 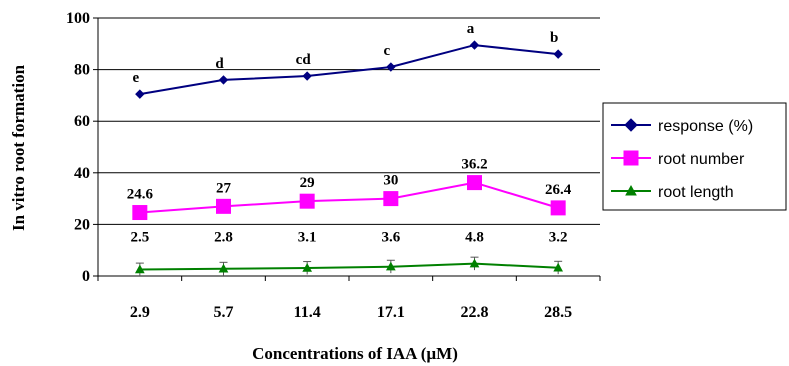 I want to click on x-tick-label: 11.4, so click(x=307, y=312).